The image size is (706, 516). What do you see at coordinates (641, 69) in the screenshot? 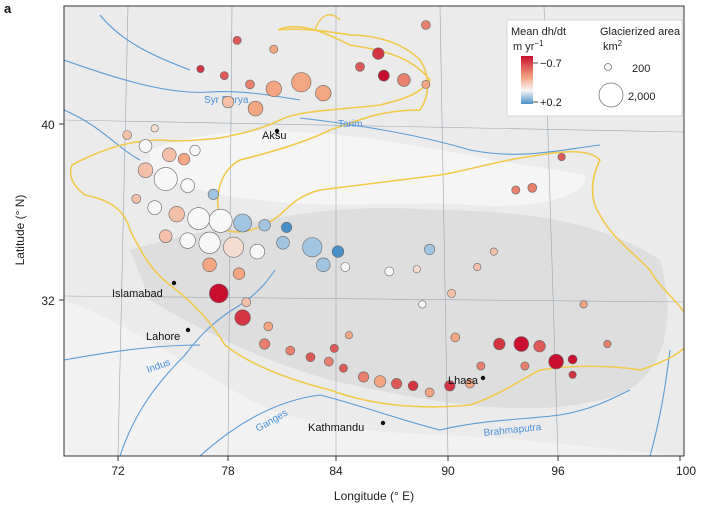
I see `legend-size-small-label: 200` at bounding box center [641, 69].